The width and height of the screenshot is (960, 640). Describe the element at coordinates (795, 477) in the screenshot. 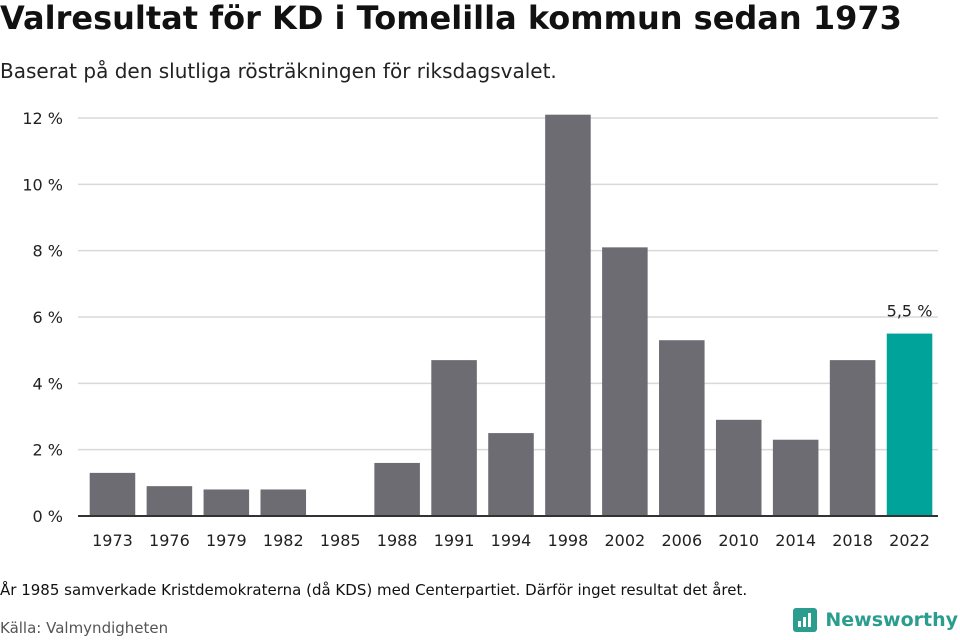

I see `bar-2014` at that location.